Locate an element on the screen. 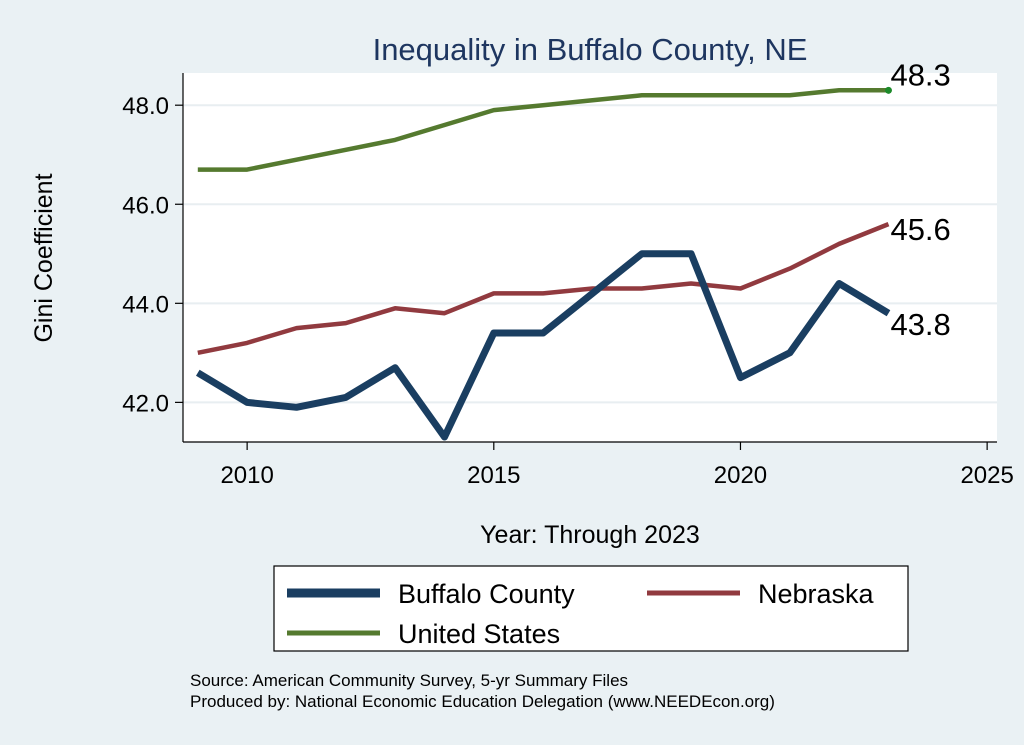 This screenshot has height=745, width=1024. y-axis-title: Gini Coefficient is located at coordinates (44, 257).